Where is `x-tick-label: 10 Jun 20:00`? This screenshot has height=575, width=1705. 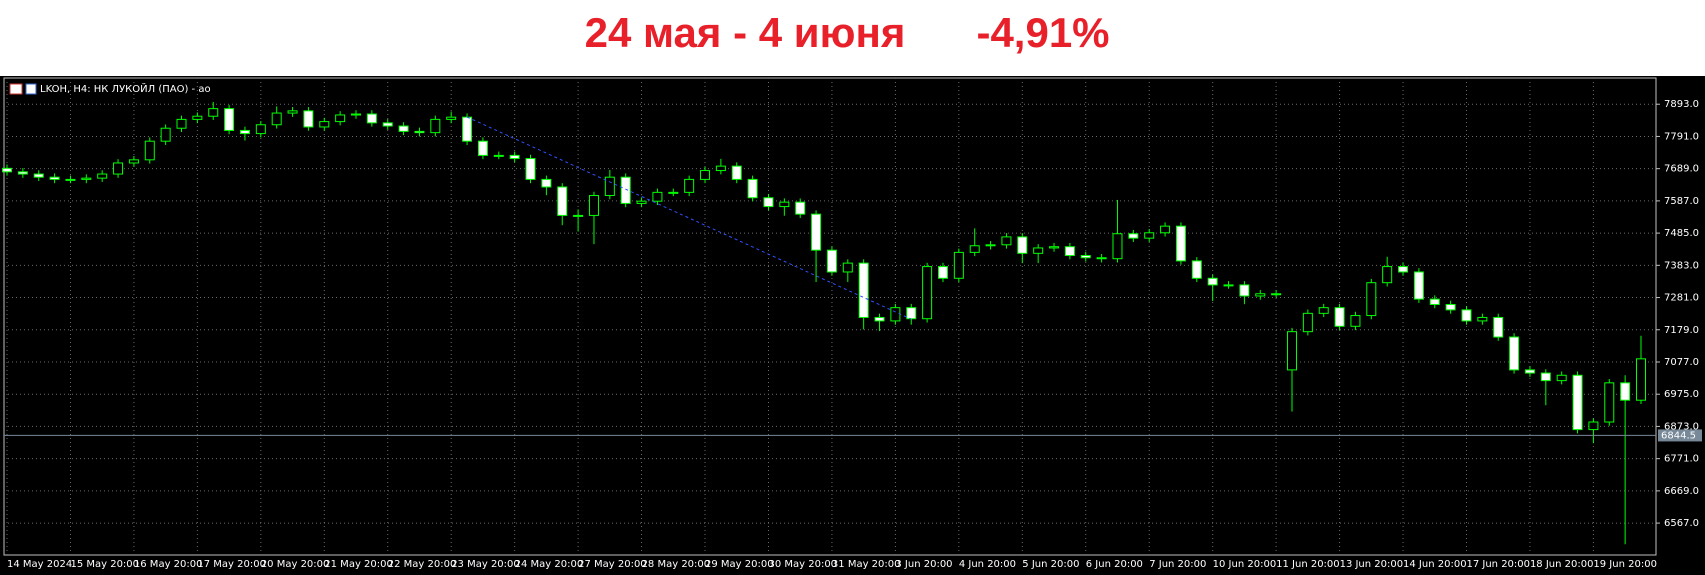 x-tick-label: 10 Jun 20:00 is located at coordinates (1245, 564).